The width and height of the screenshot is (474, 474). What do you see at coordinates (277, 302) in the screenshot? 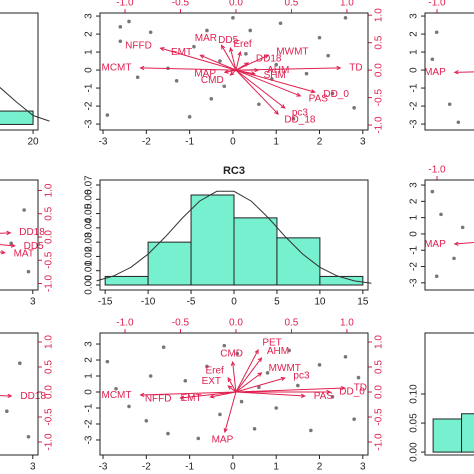
I see `x-tick-label: 5` at bounding box center [277, 302].